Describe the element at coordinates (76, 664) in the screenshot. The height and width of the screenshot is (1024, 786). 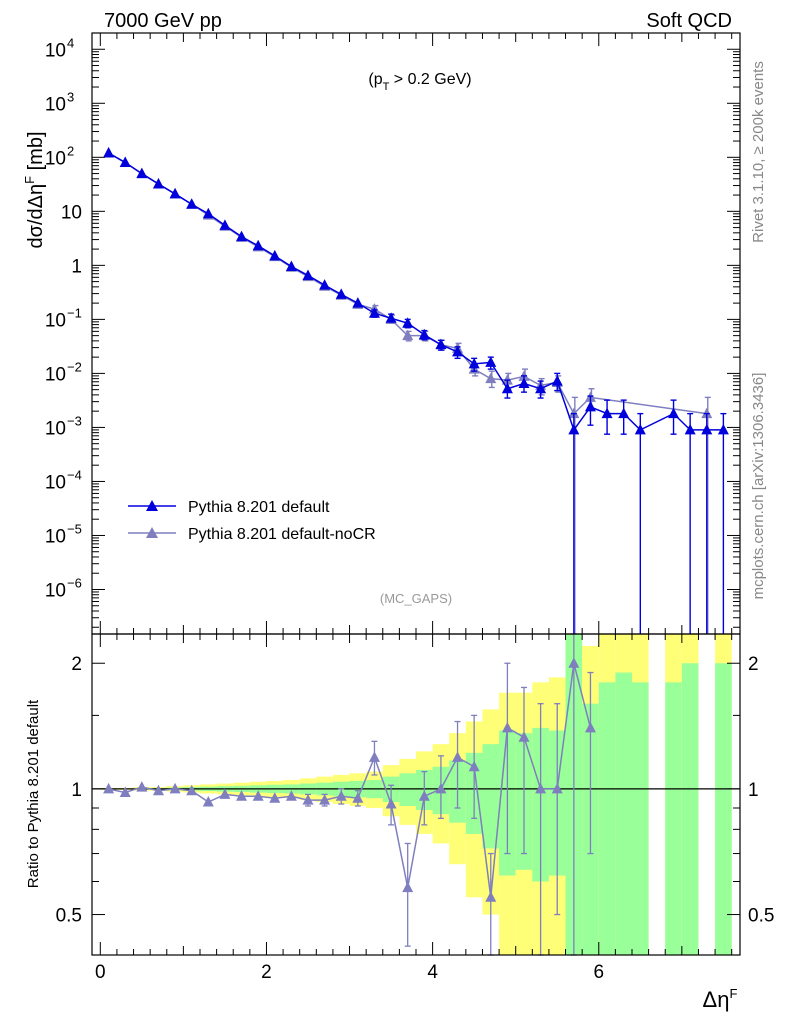
I see `ratio-y-tick-label: 2` at that location.